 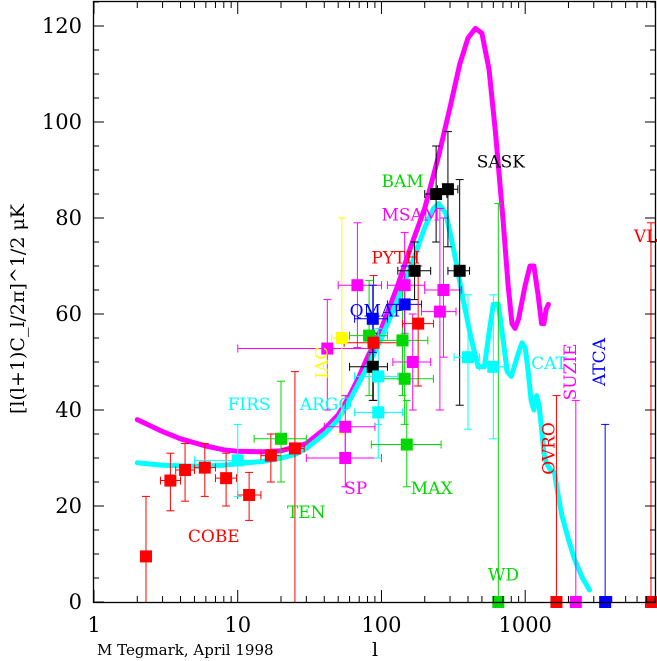 I want to click on y-tick-label-0: 0, so click(x=75, y=602).